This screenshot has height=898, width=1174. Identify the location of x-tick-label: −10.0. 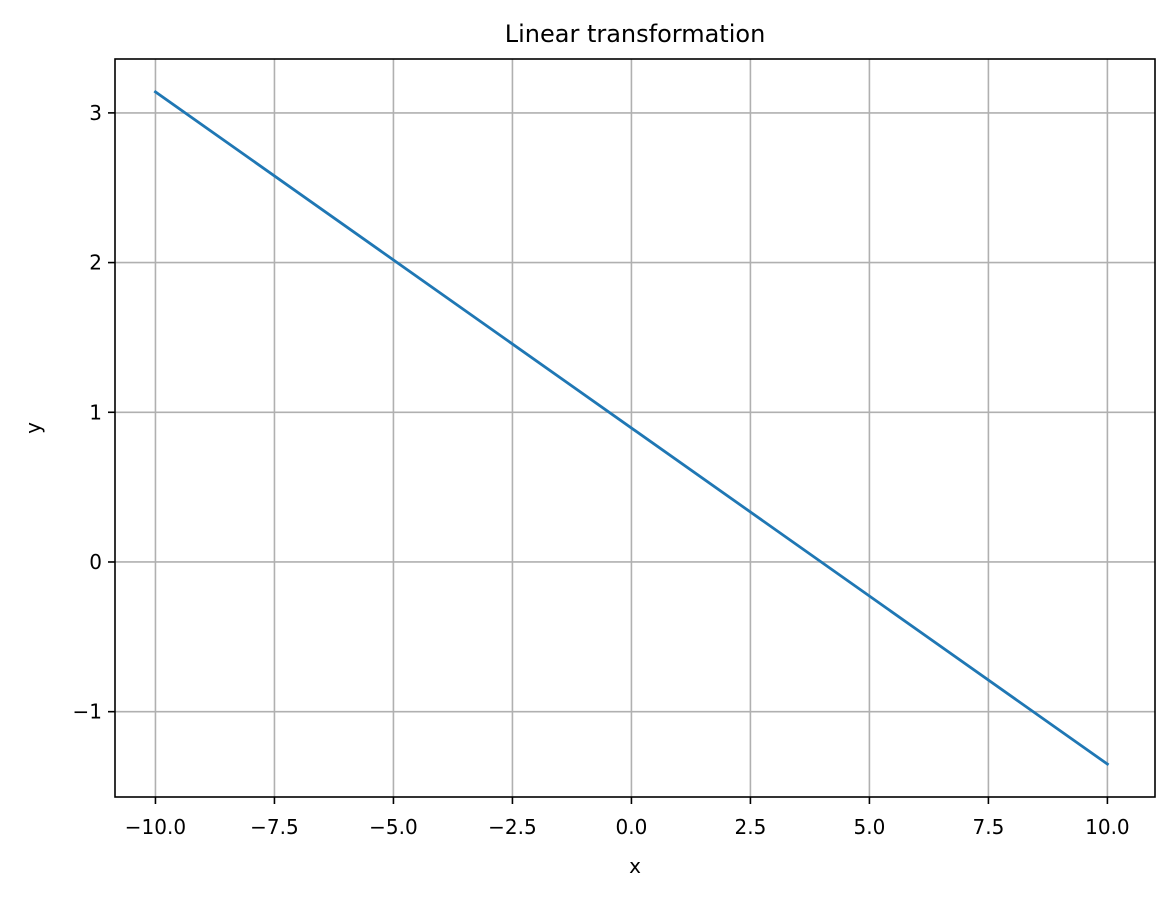
(155, 827).